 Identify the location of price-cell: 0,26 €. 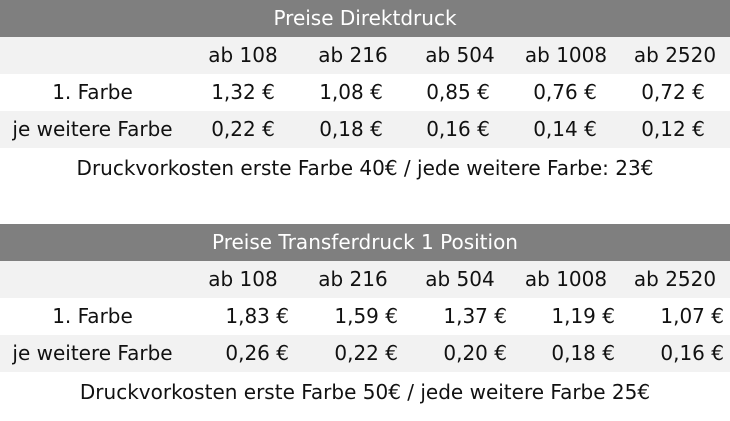
(257, 353).